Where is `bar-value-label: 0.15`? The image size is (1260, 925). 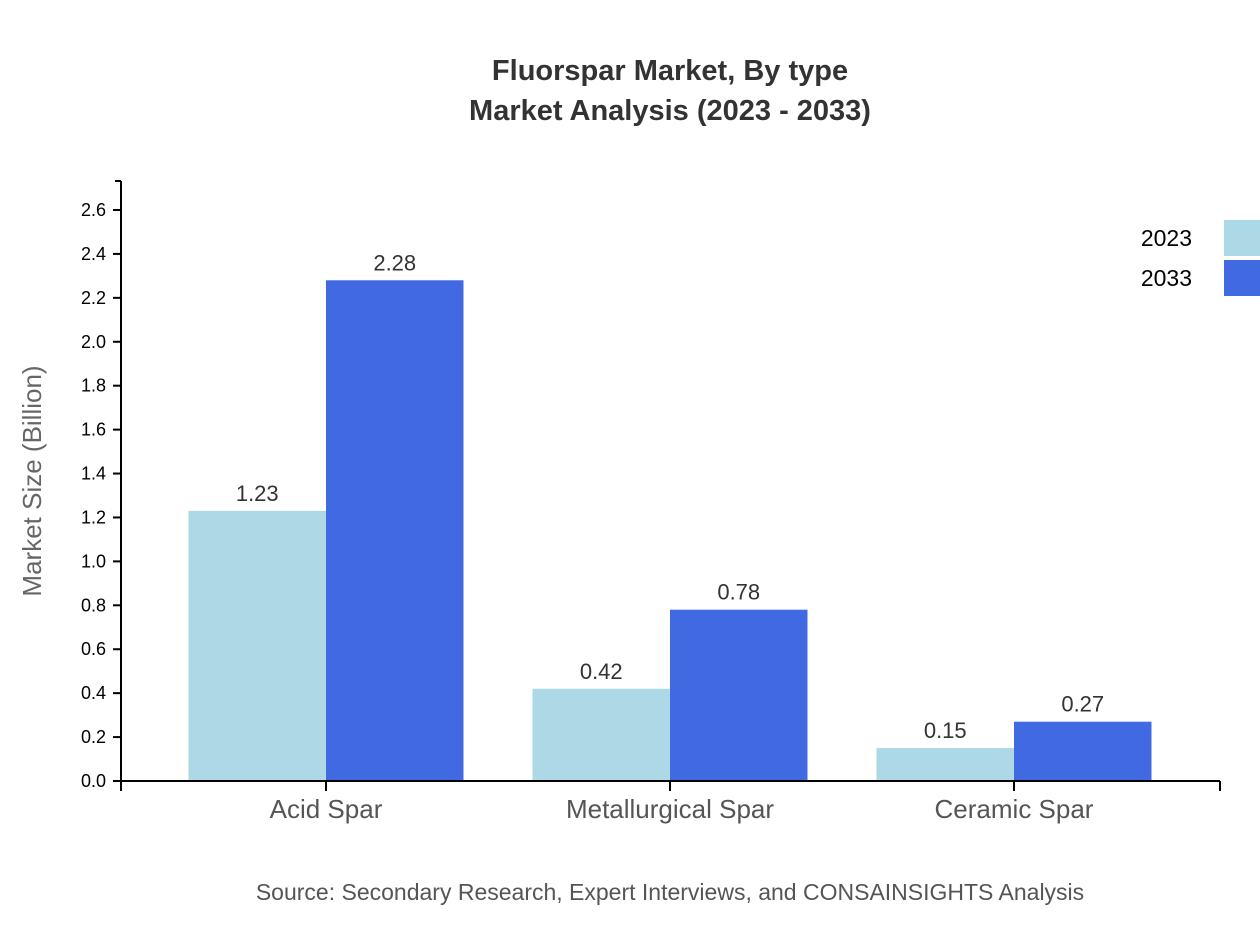
bar-value-label: 0.15 is located at coordinates (945, 730).